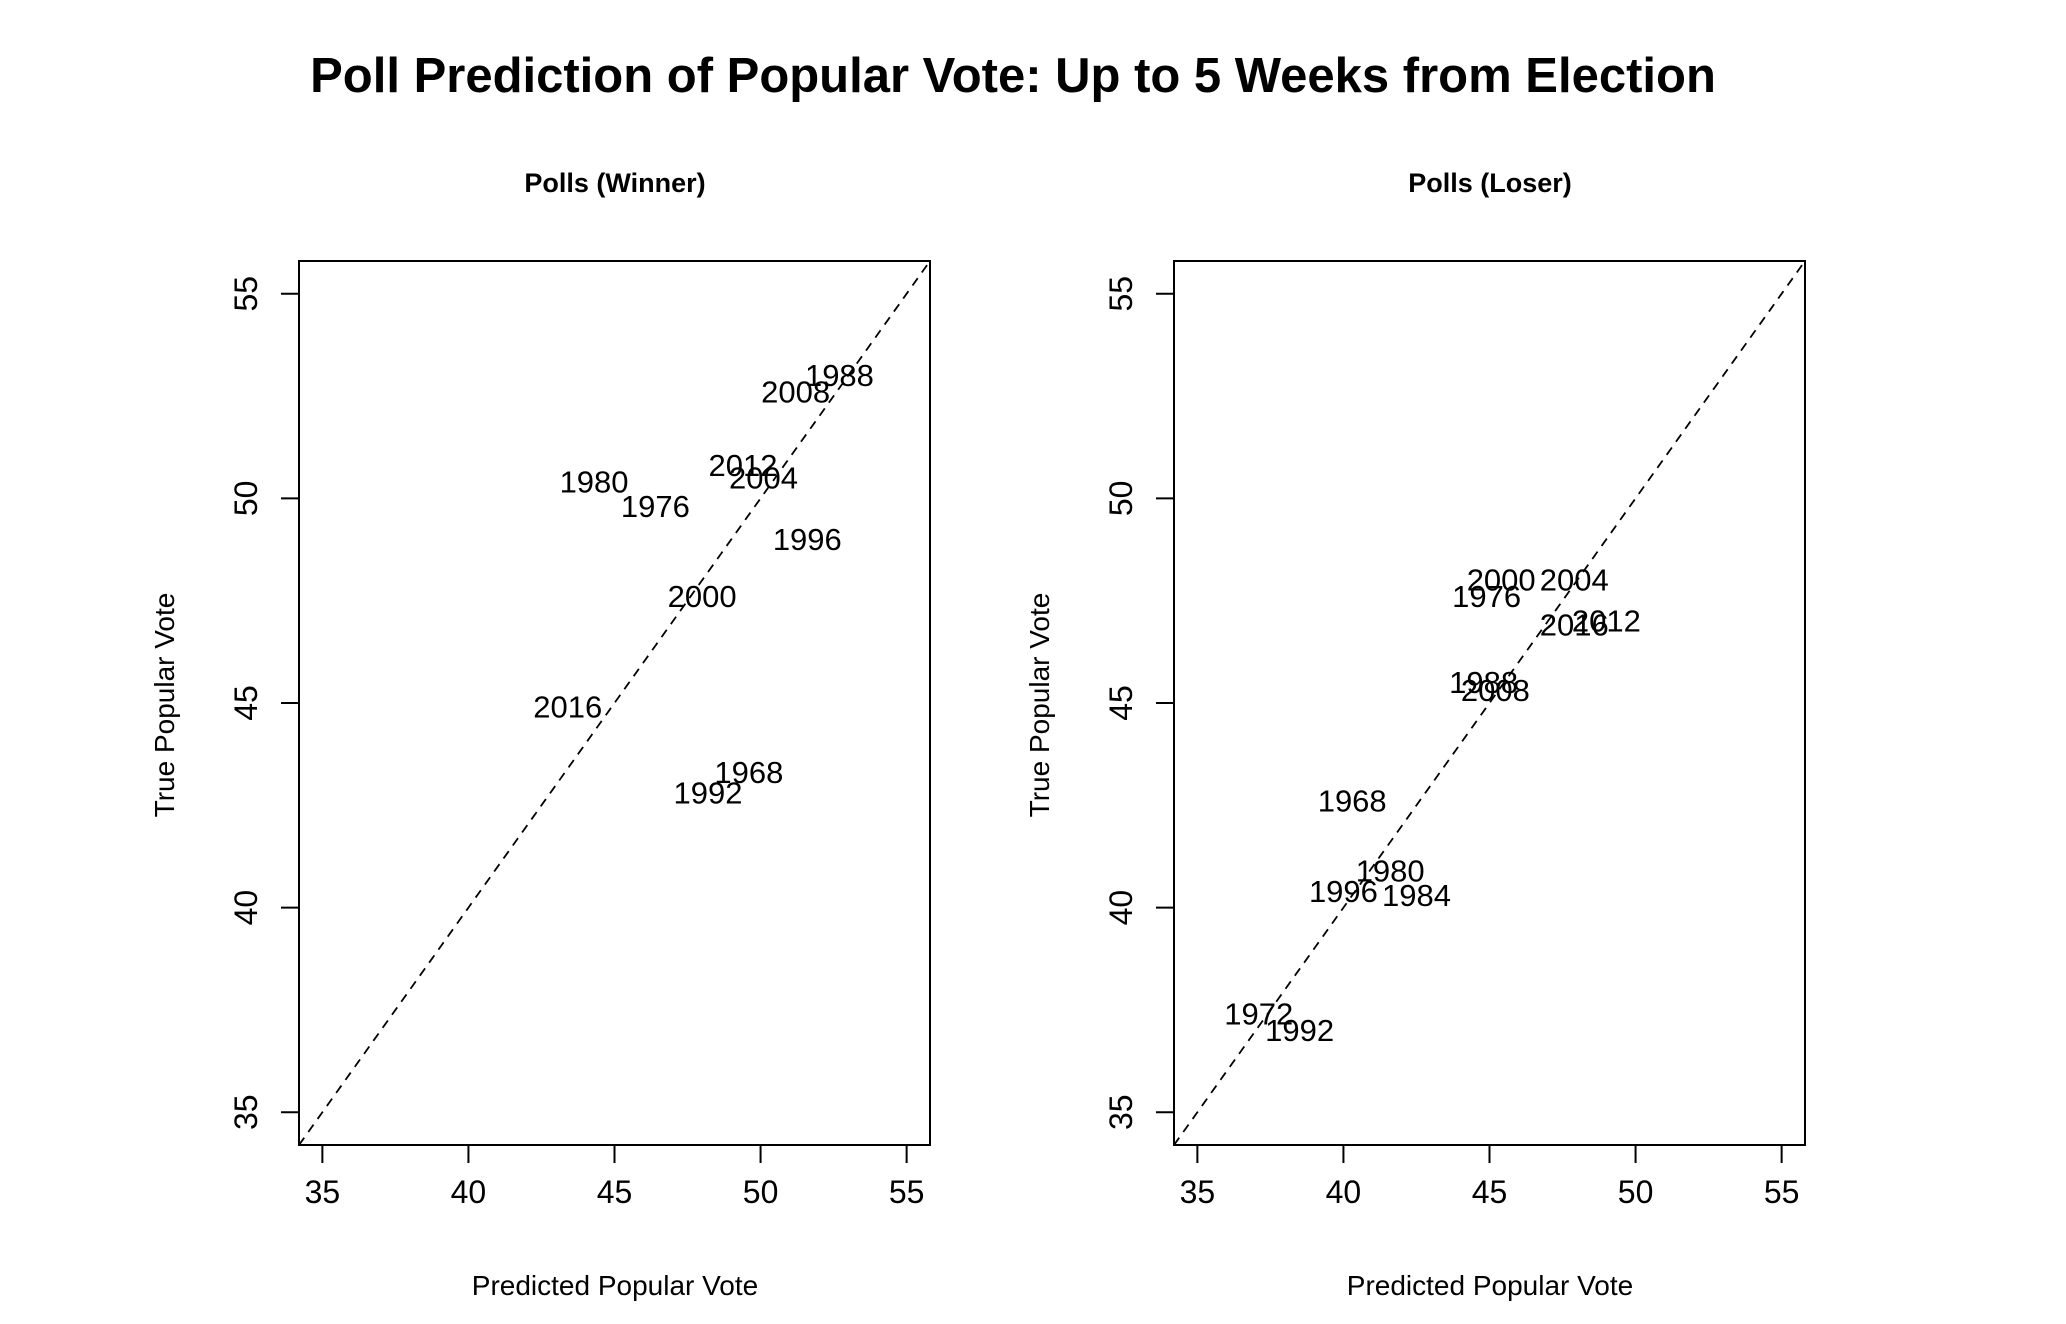 The image size is (2066, 1324). What do you see at coordinates (1416, 895) in the screenshot?
I see `point-label-1984: 1984` at bounding box center [1416, 895].